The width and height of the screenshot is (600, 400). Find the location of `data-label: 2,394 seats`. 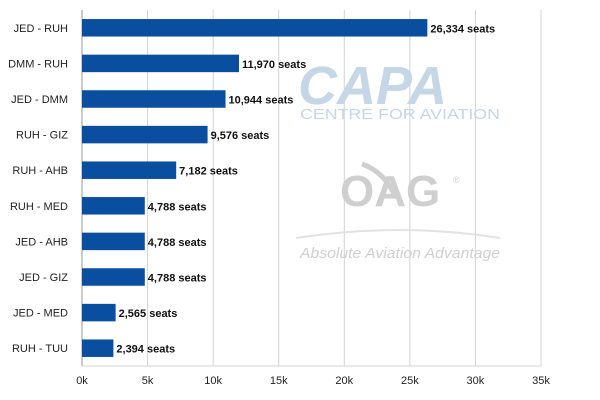

data-label: 2,394 seats is located at coordinates (145, 350).